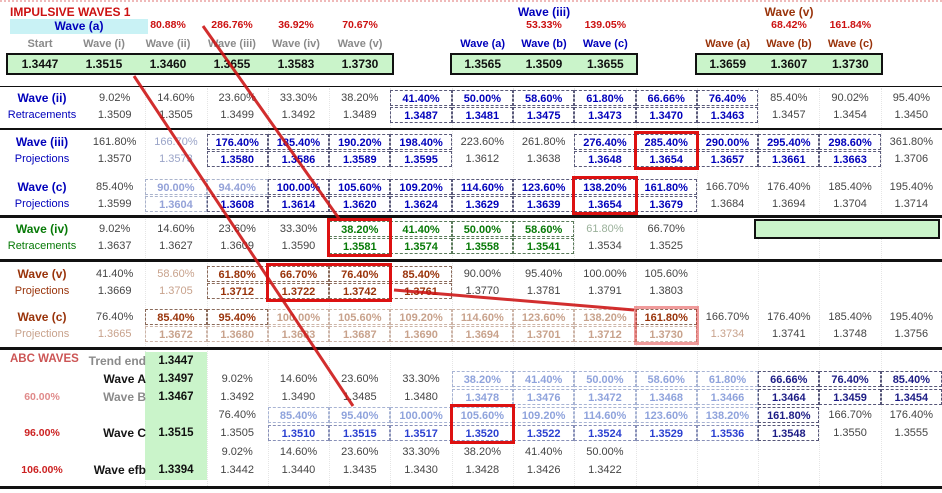 Image resolution: width=942 pixels, height=493 pixels. What do you see at coordinates (789, 433) in the screenshot?
I see `value-cell: 1.3548` at bounding box center [789, 433].